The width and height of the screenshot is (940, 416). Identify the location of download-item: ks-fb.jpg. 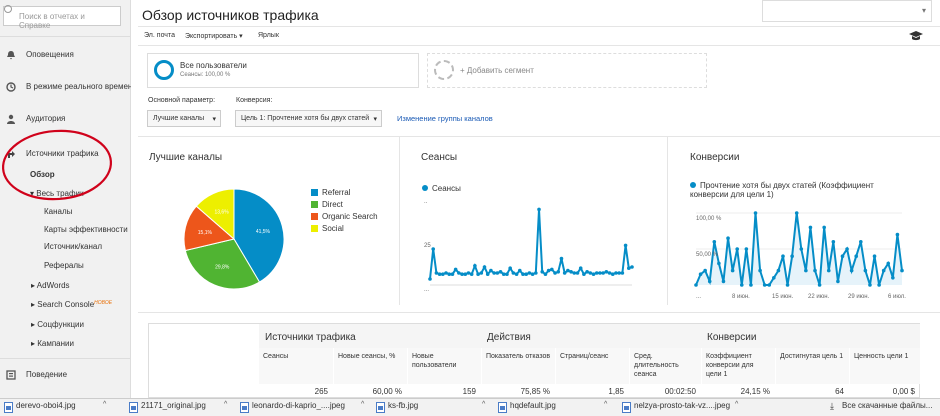
(396, 408).